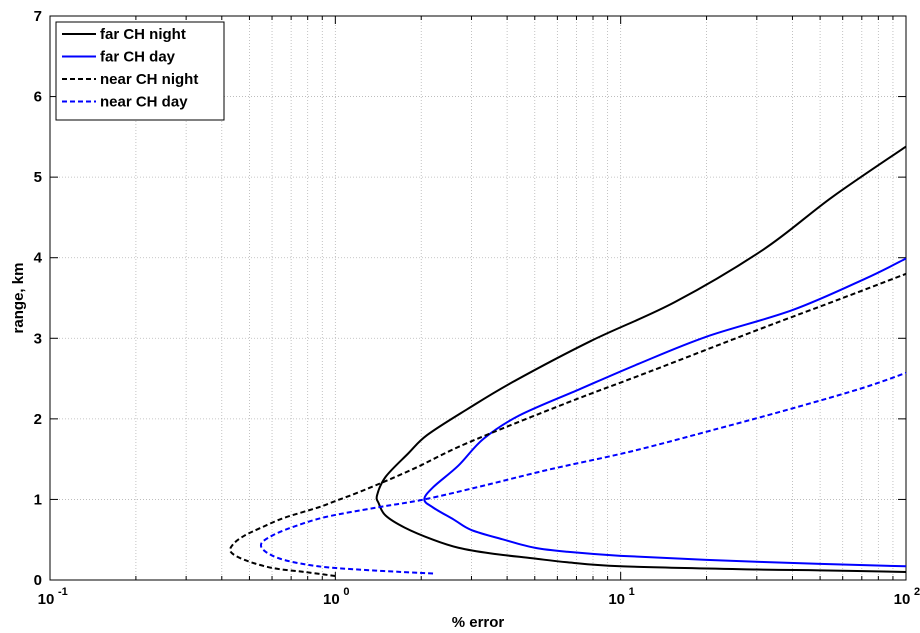  What do you see at coordinates (346, 592) in the screenshot?
I see `x-tick-label-exponent: 0` at bounding box center [346, 592].